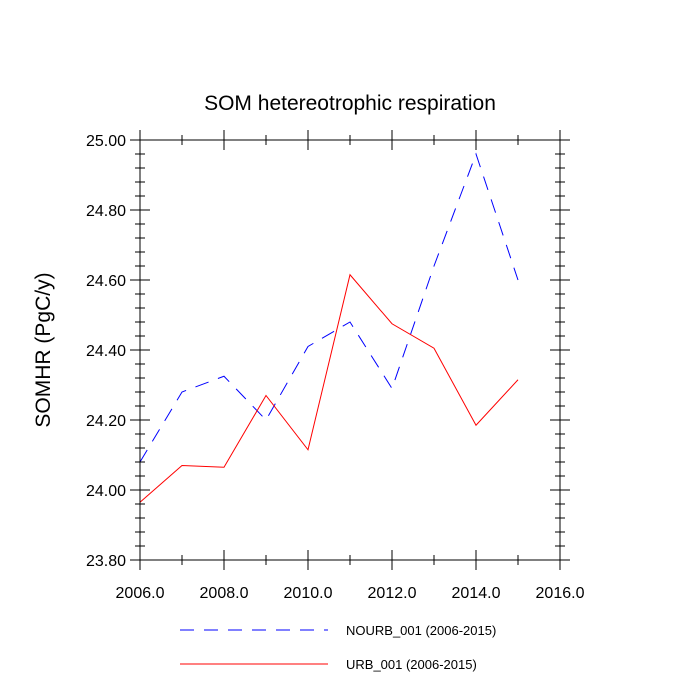  Describe the element at coordinates (106, 141) in the screenshot. I see `y-tick-label: 25.00` at that location.